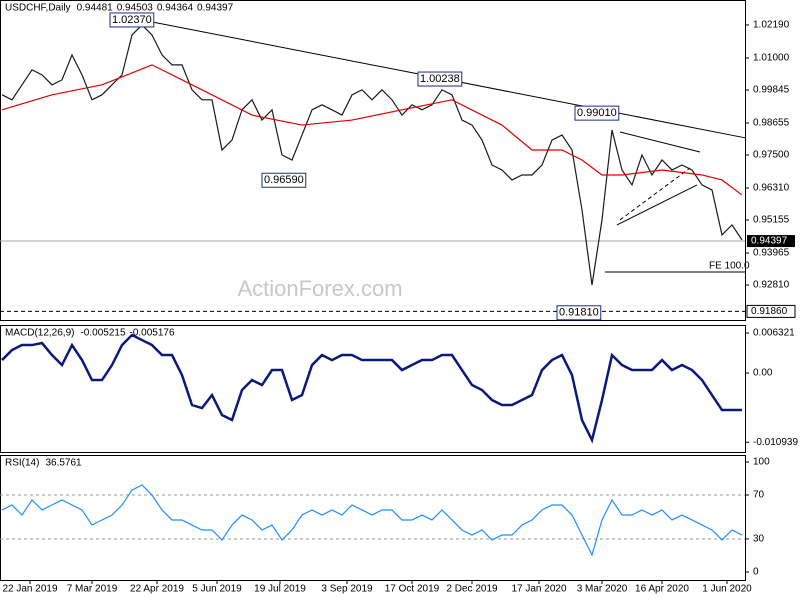 This screenshot has width=800, height=605. What do you see at coordinates (761, 462) in the screenshot?
I see `y-tick-label: 100` at bounding box center [761, 462].